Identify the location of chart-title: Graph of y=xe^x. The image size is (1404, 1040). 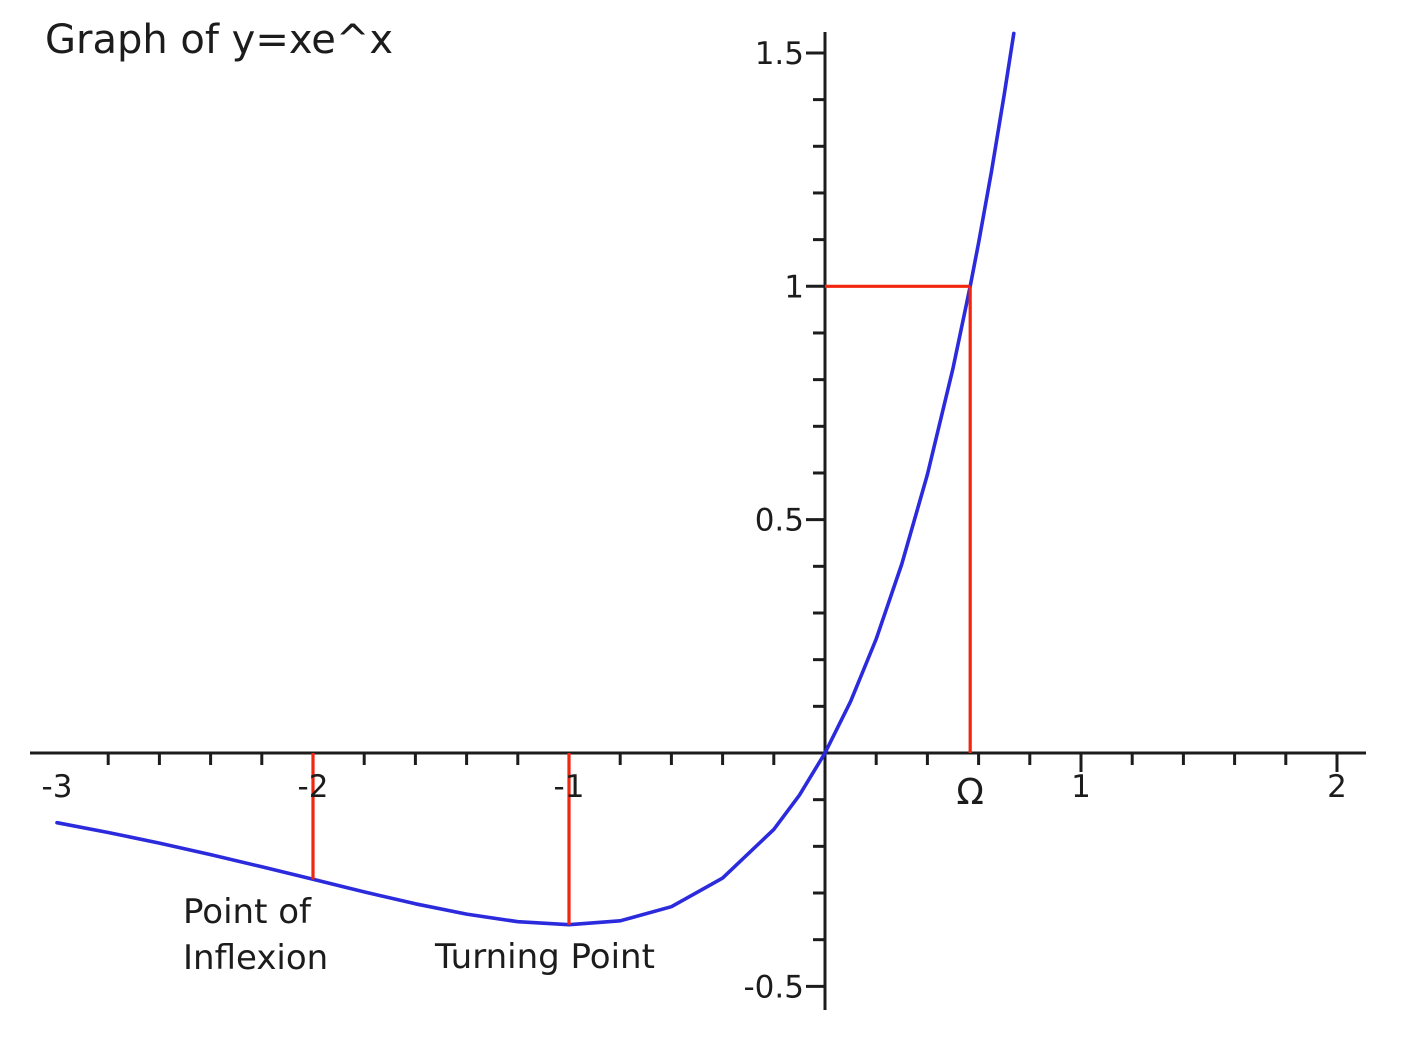
(219, 40).